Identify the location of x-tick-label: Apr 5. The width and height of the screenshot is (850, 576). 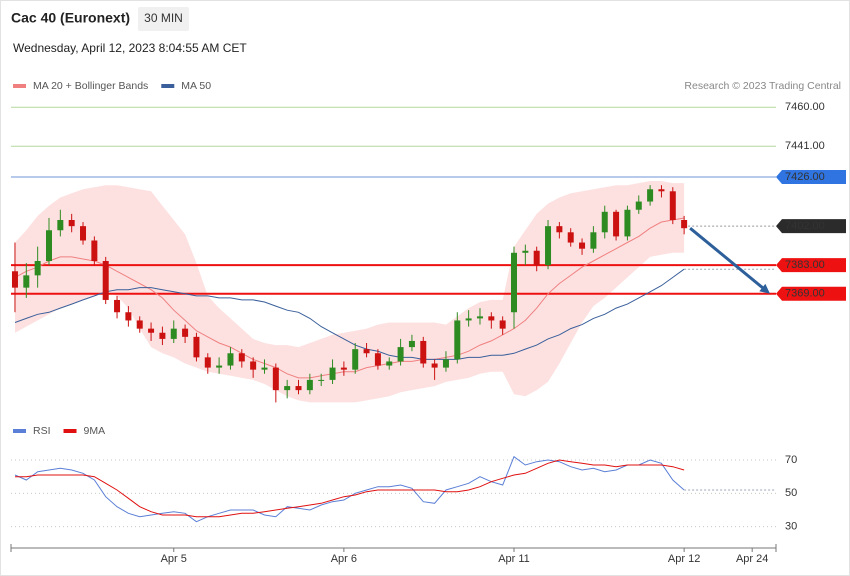
(174, 559).